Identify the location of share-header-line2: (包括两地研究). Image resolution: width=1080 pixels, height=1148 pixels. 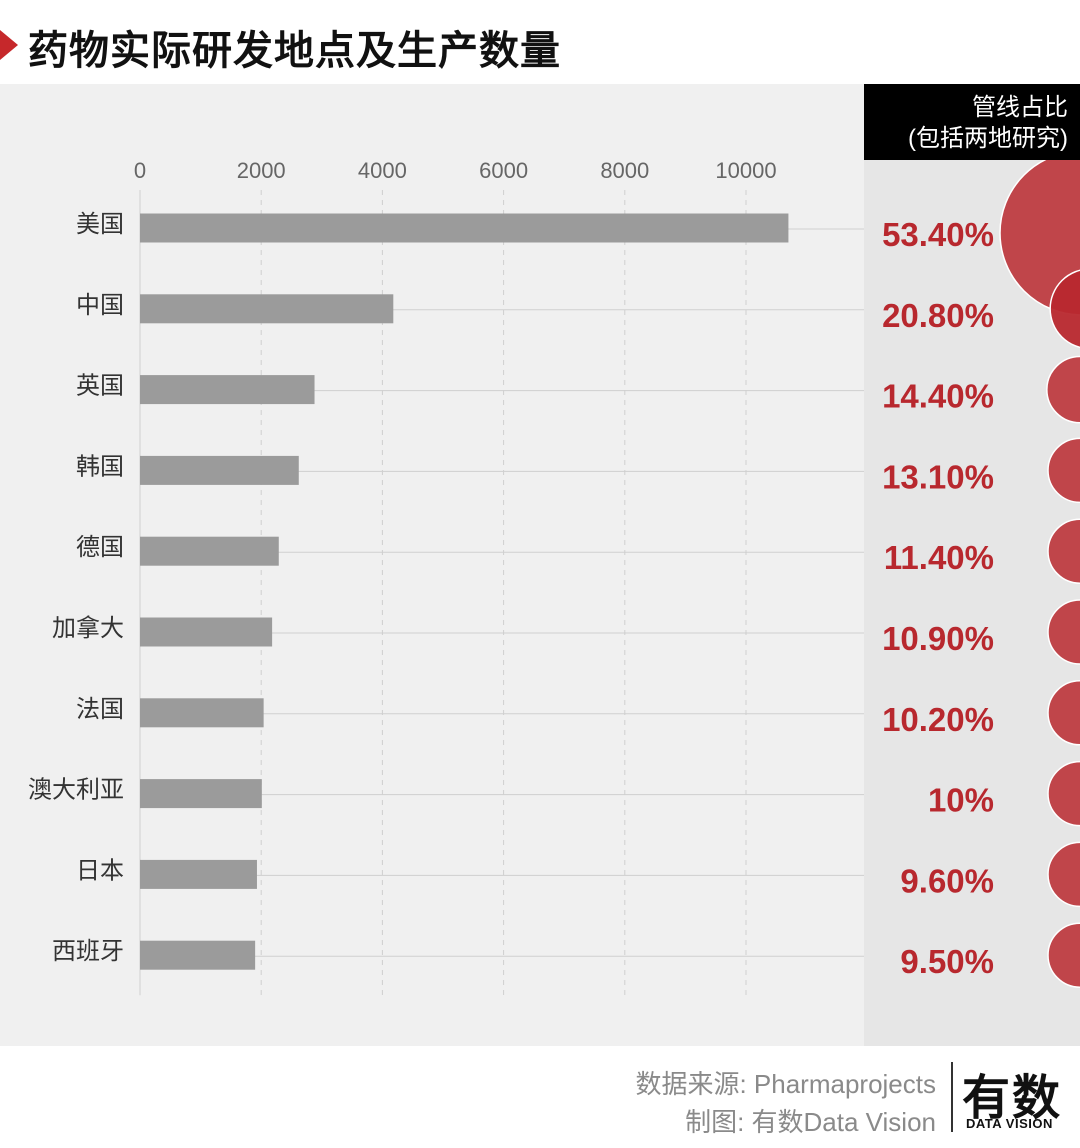
(988, 138).